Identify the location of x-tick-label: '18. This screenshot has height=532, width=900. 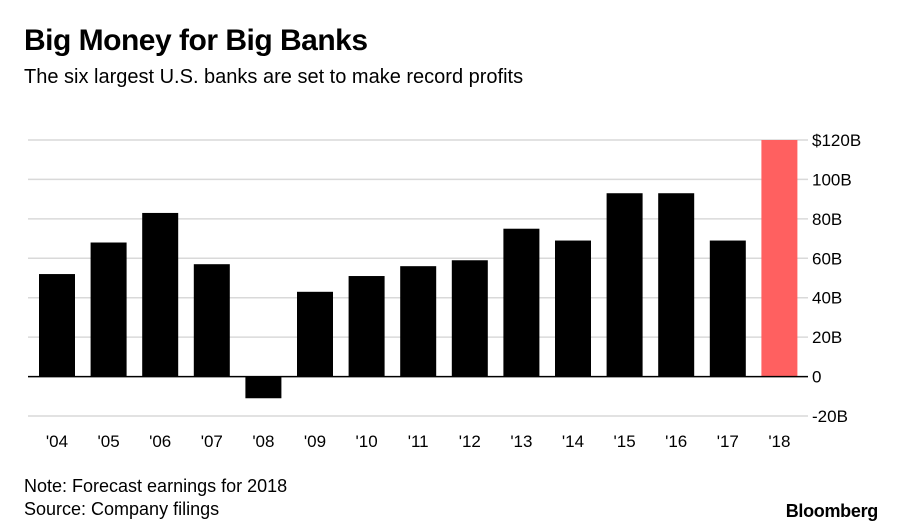
(779, 441).